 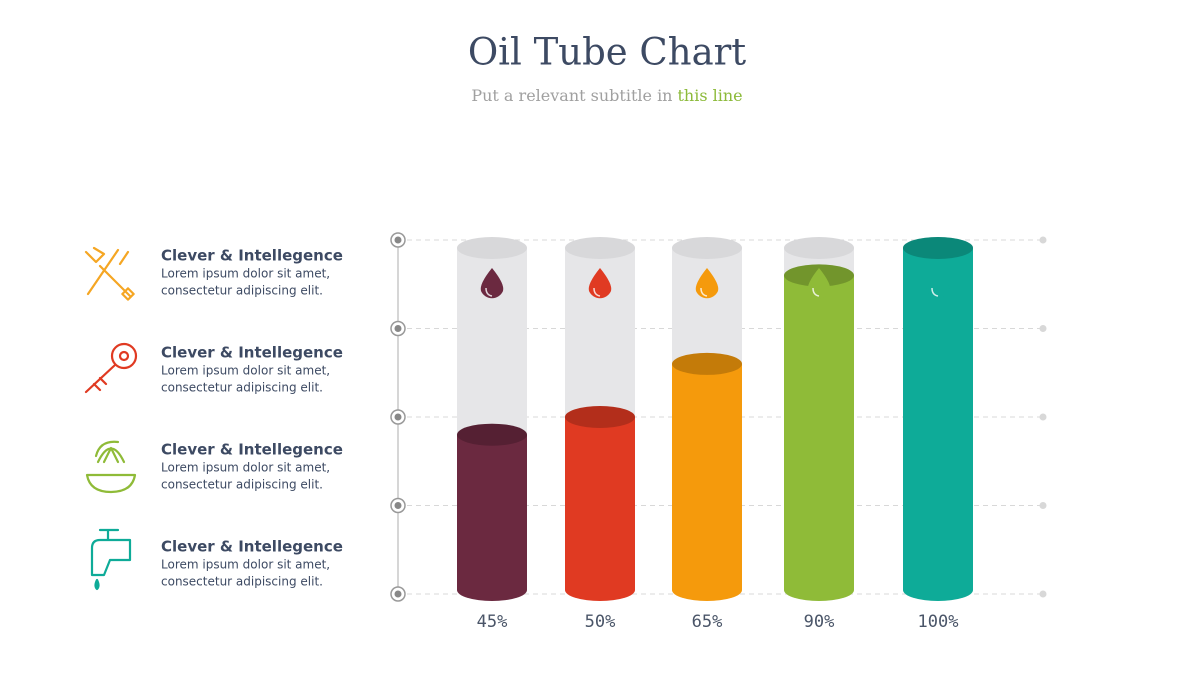 What do you see at coordinates (571, 95) in the screenshot?
I see `subtitle-text: Put a relevant subtitle in` at bounding box center [571, 95].